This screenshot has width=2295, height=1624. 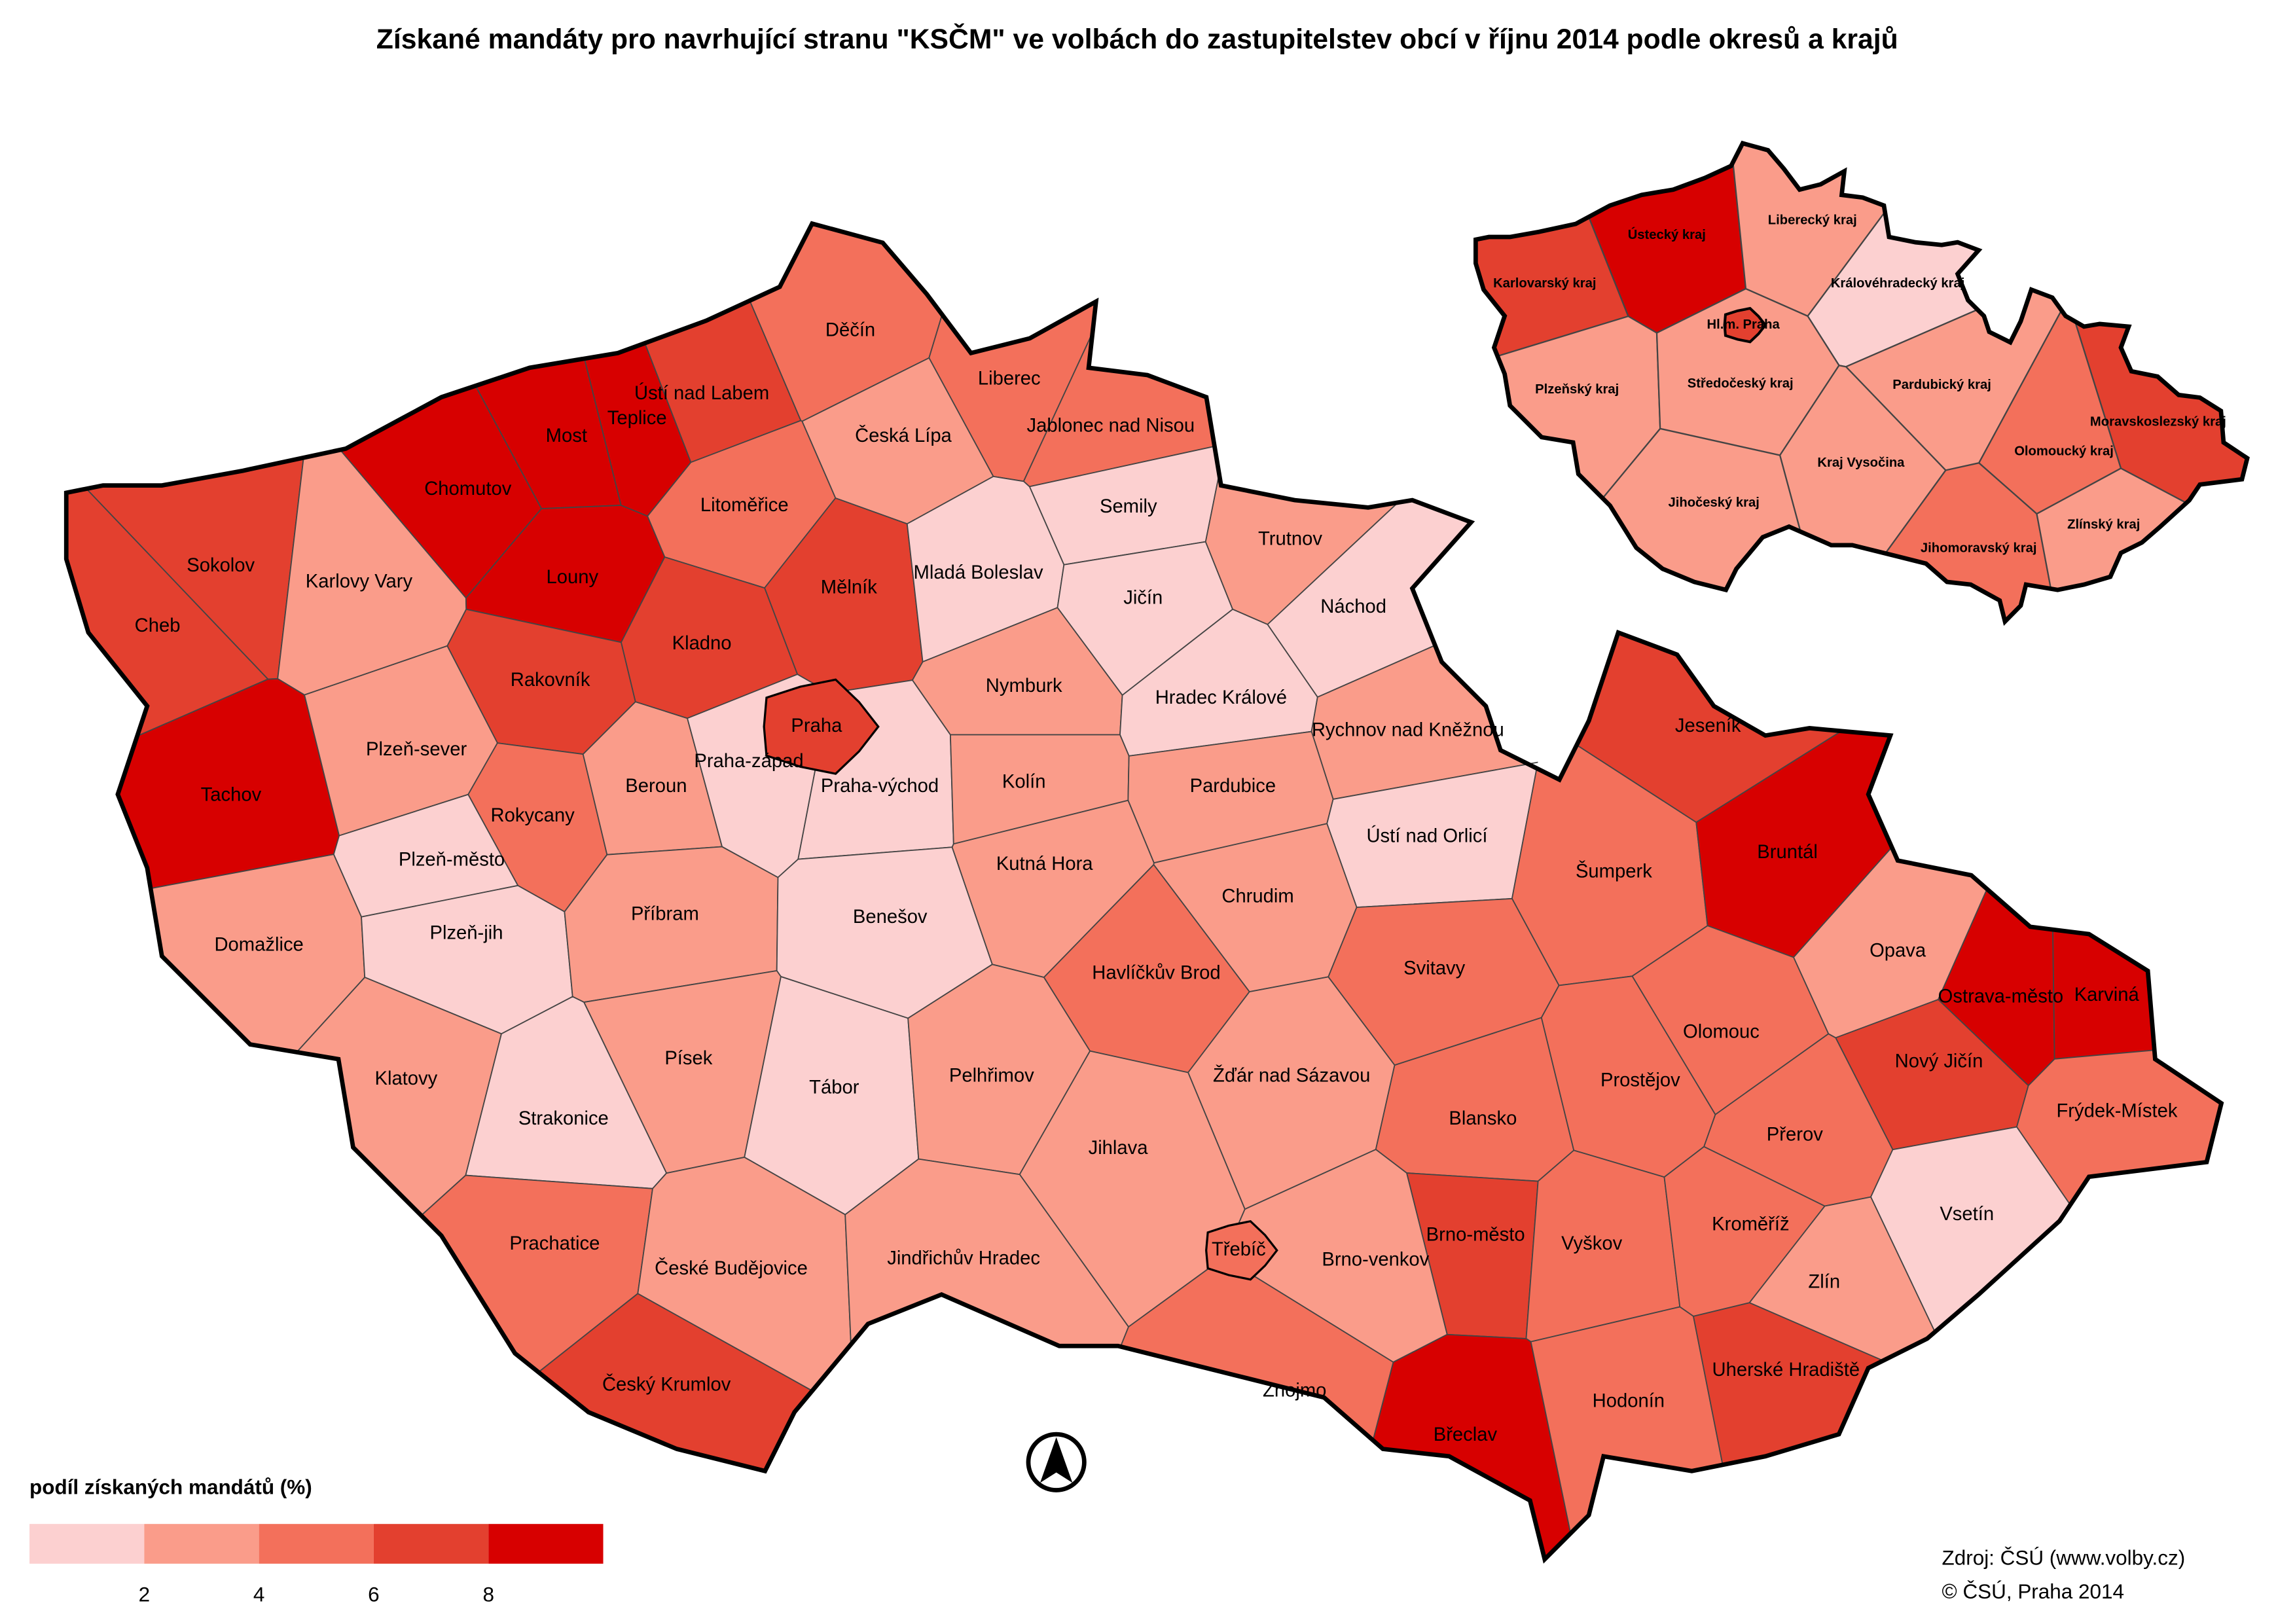 I want to click on region-layer, so click(x=1861, y=383).